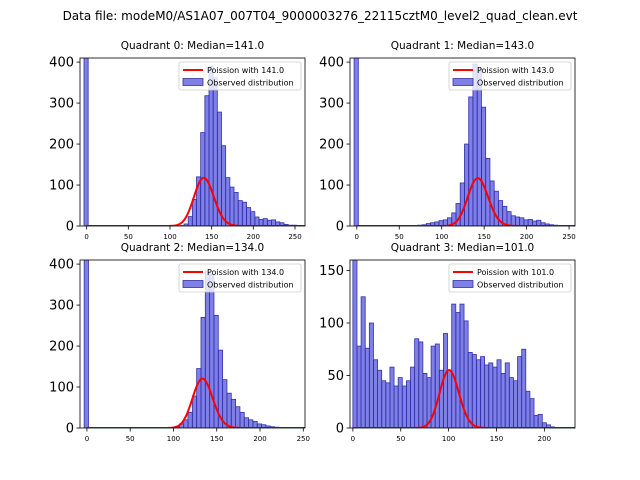 The image size is (640, 480). I want to click on y-tick-label: 400, so click(331, 63).